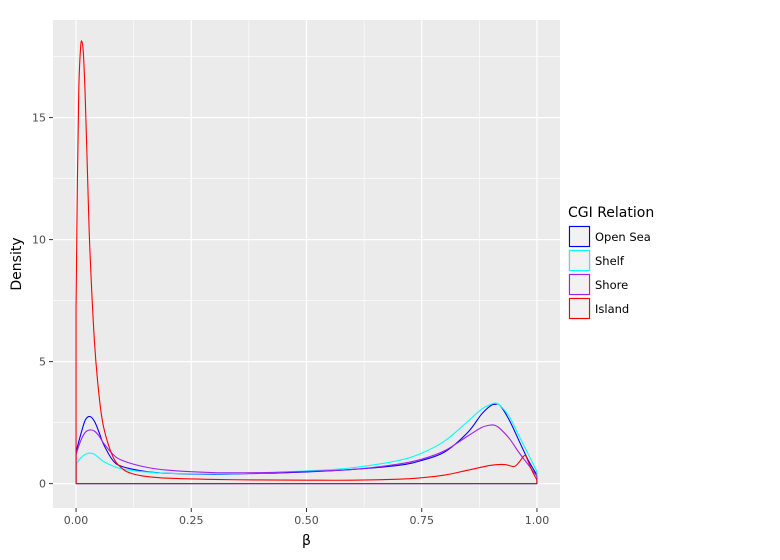 The height and width of the screenshot is (560, 780). I want to click on legend-key-island, so click(579, 308).